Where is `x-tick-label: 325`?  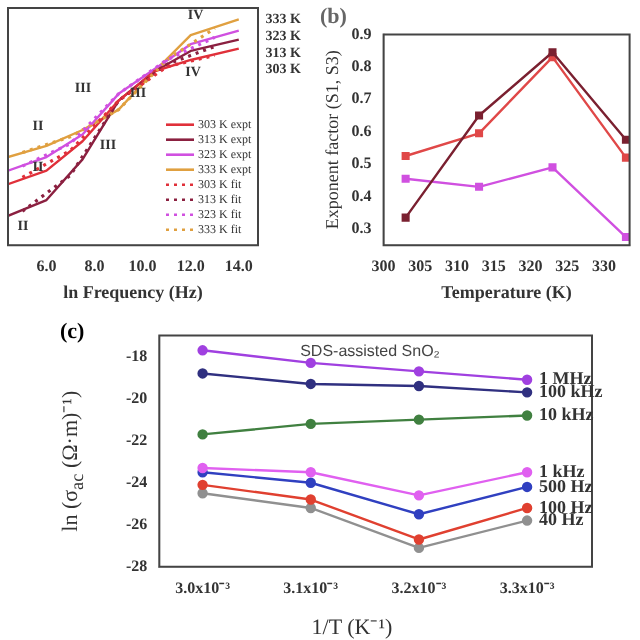 x-tick-label: 325 is located at coordinates (567, 265).